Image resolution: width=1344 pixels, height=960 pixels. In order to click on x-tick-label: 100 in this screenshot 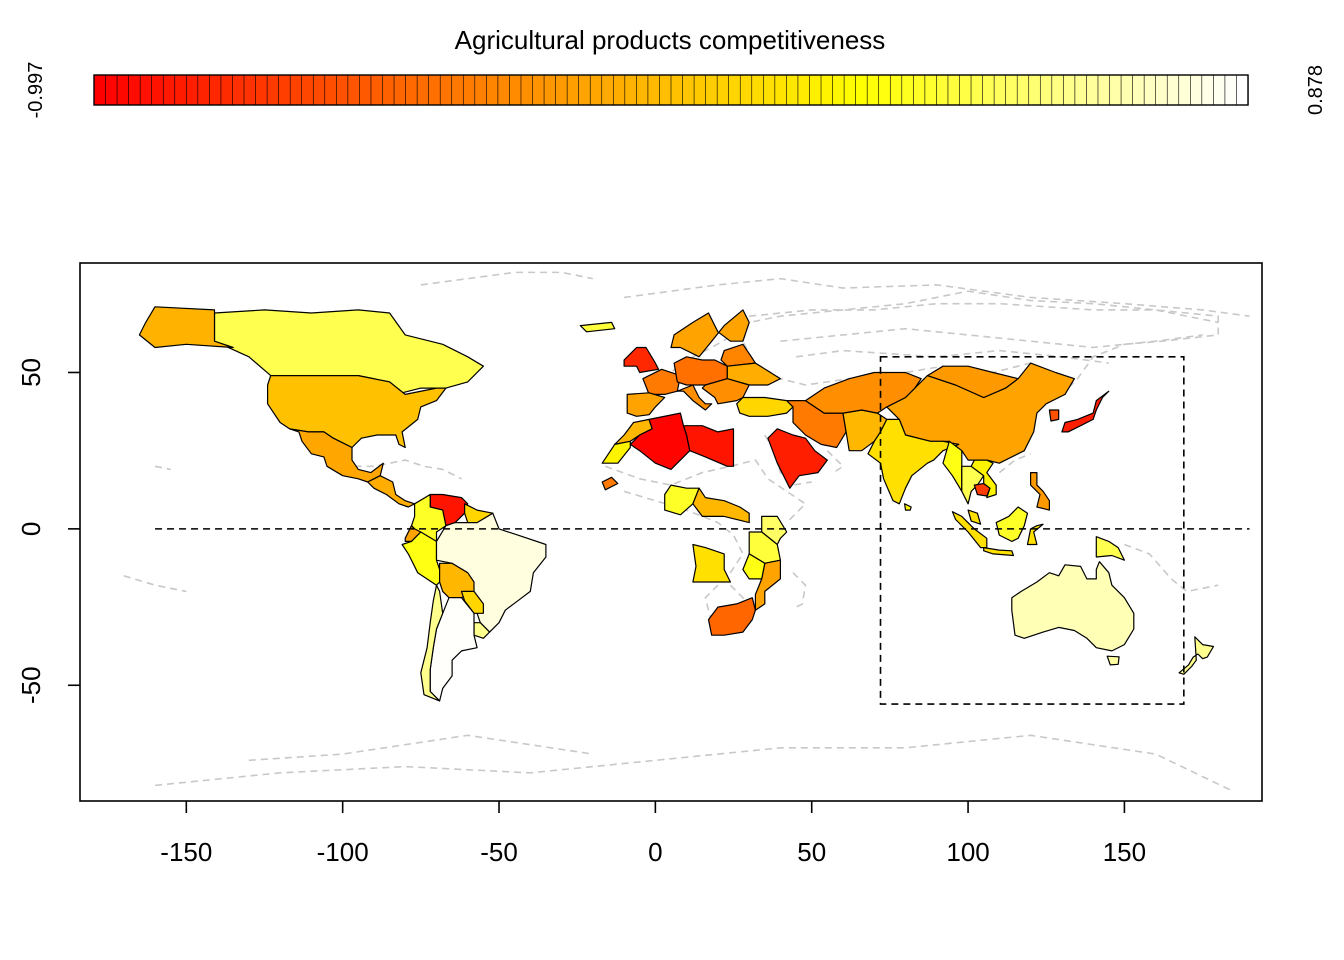, I will do `click(967, 852)`.